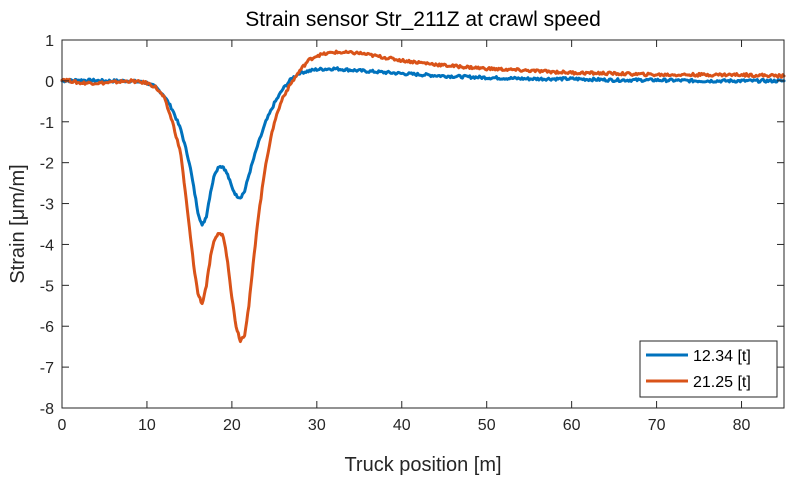 This screenshot has height=481, width=796. What do you see at coordinates (657, 425) in the screenshot?
I see `x-tick-label: 70` at bounding box center [657, 425].